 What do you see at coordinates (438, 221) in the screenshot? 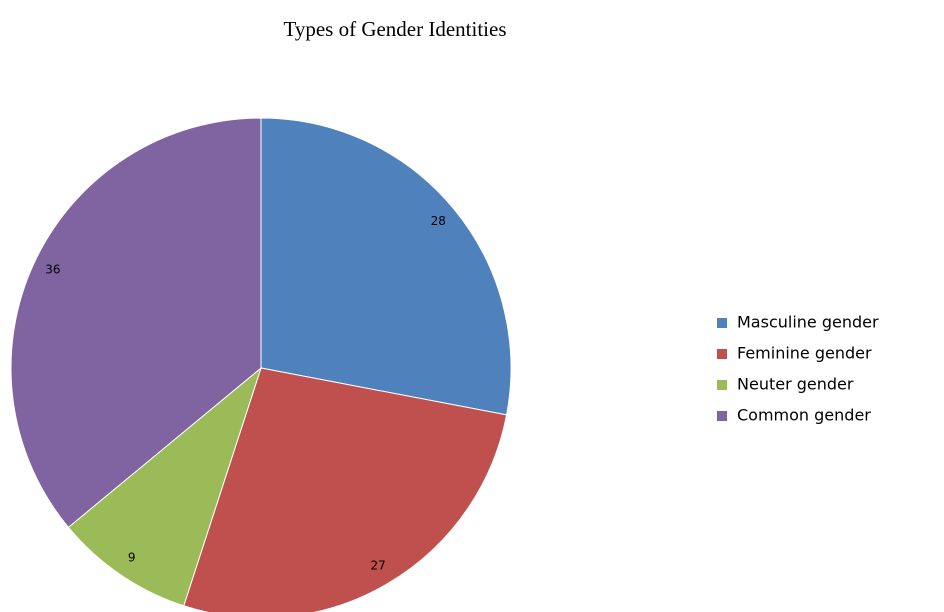
I see `data-label: 28` at bounding box center [438, 221].